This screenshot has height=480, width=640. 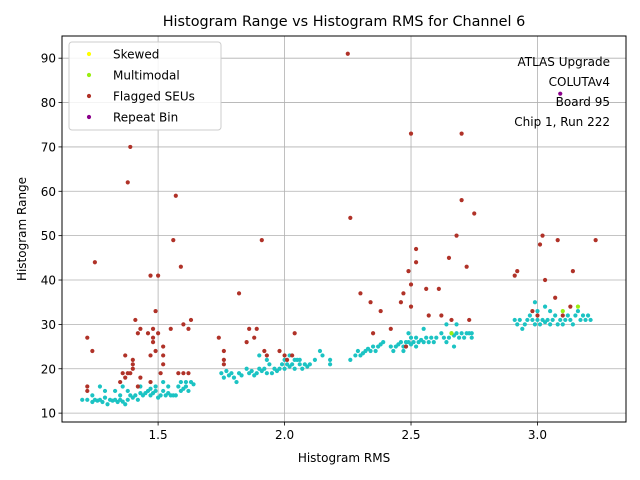 What do you see at coordinates (145, 118) in the screenshot?
I see `legend-label: Repeat Bin` at bounding box center [145, 118].